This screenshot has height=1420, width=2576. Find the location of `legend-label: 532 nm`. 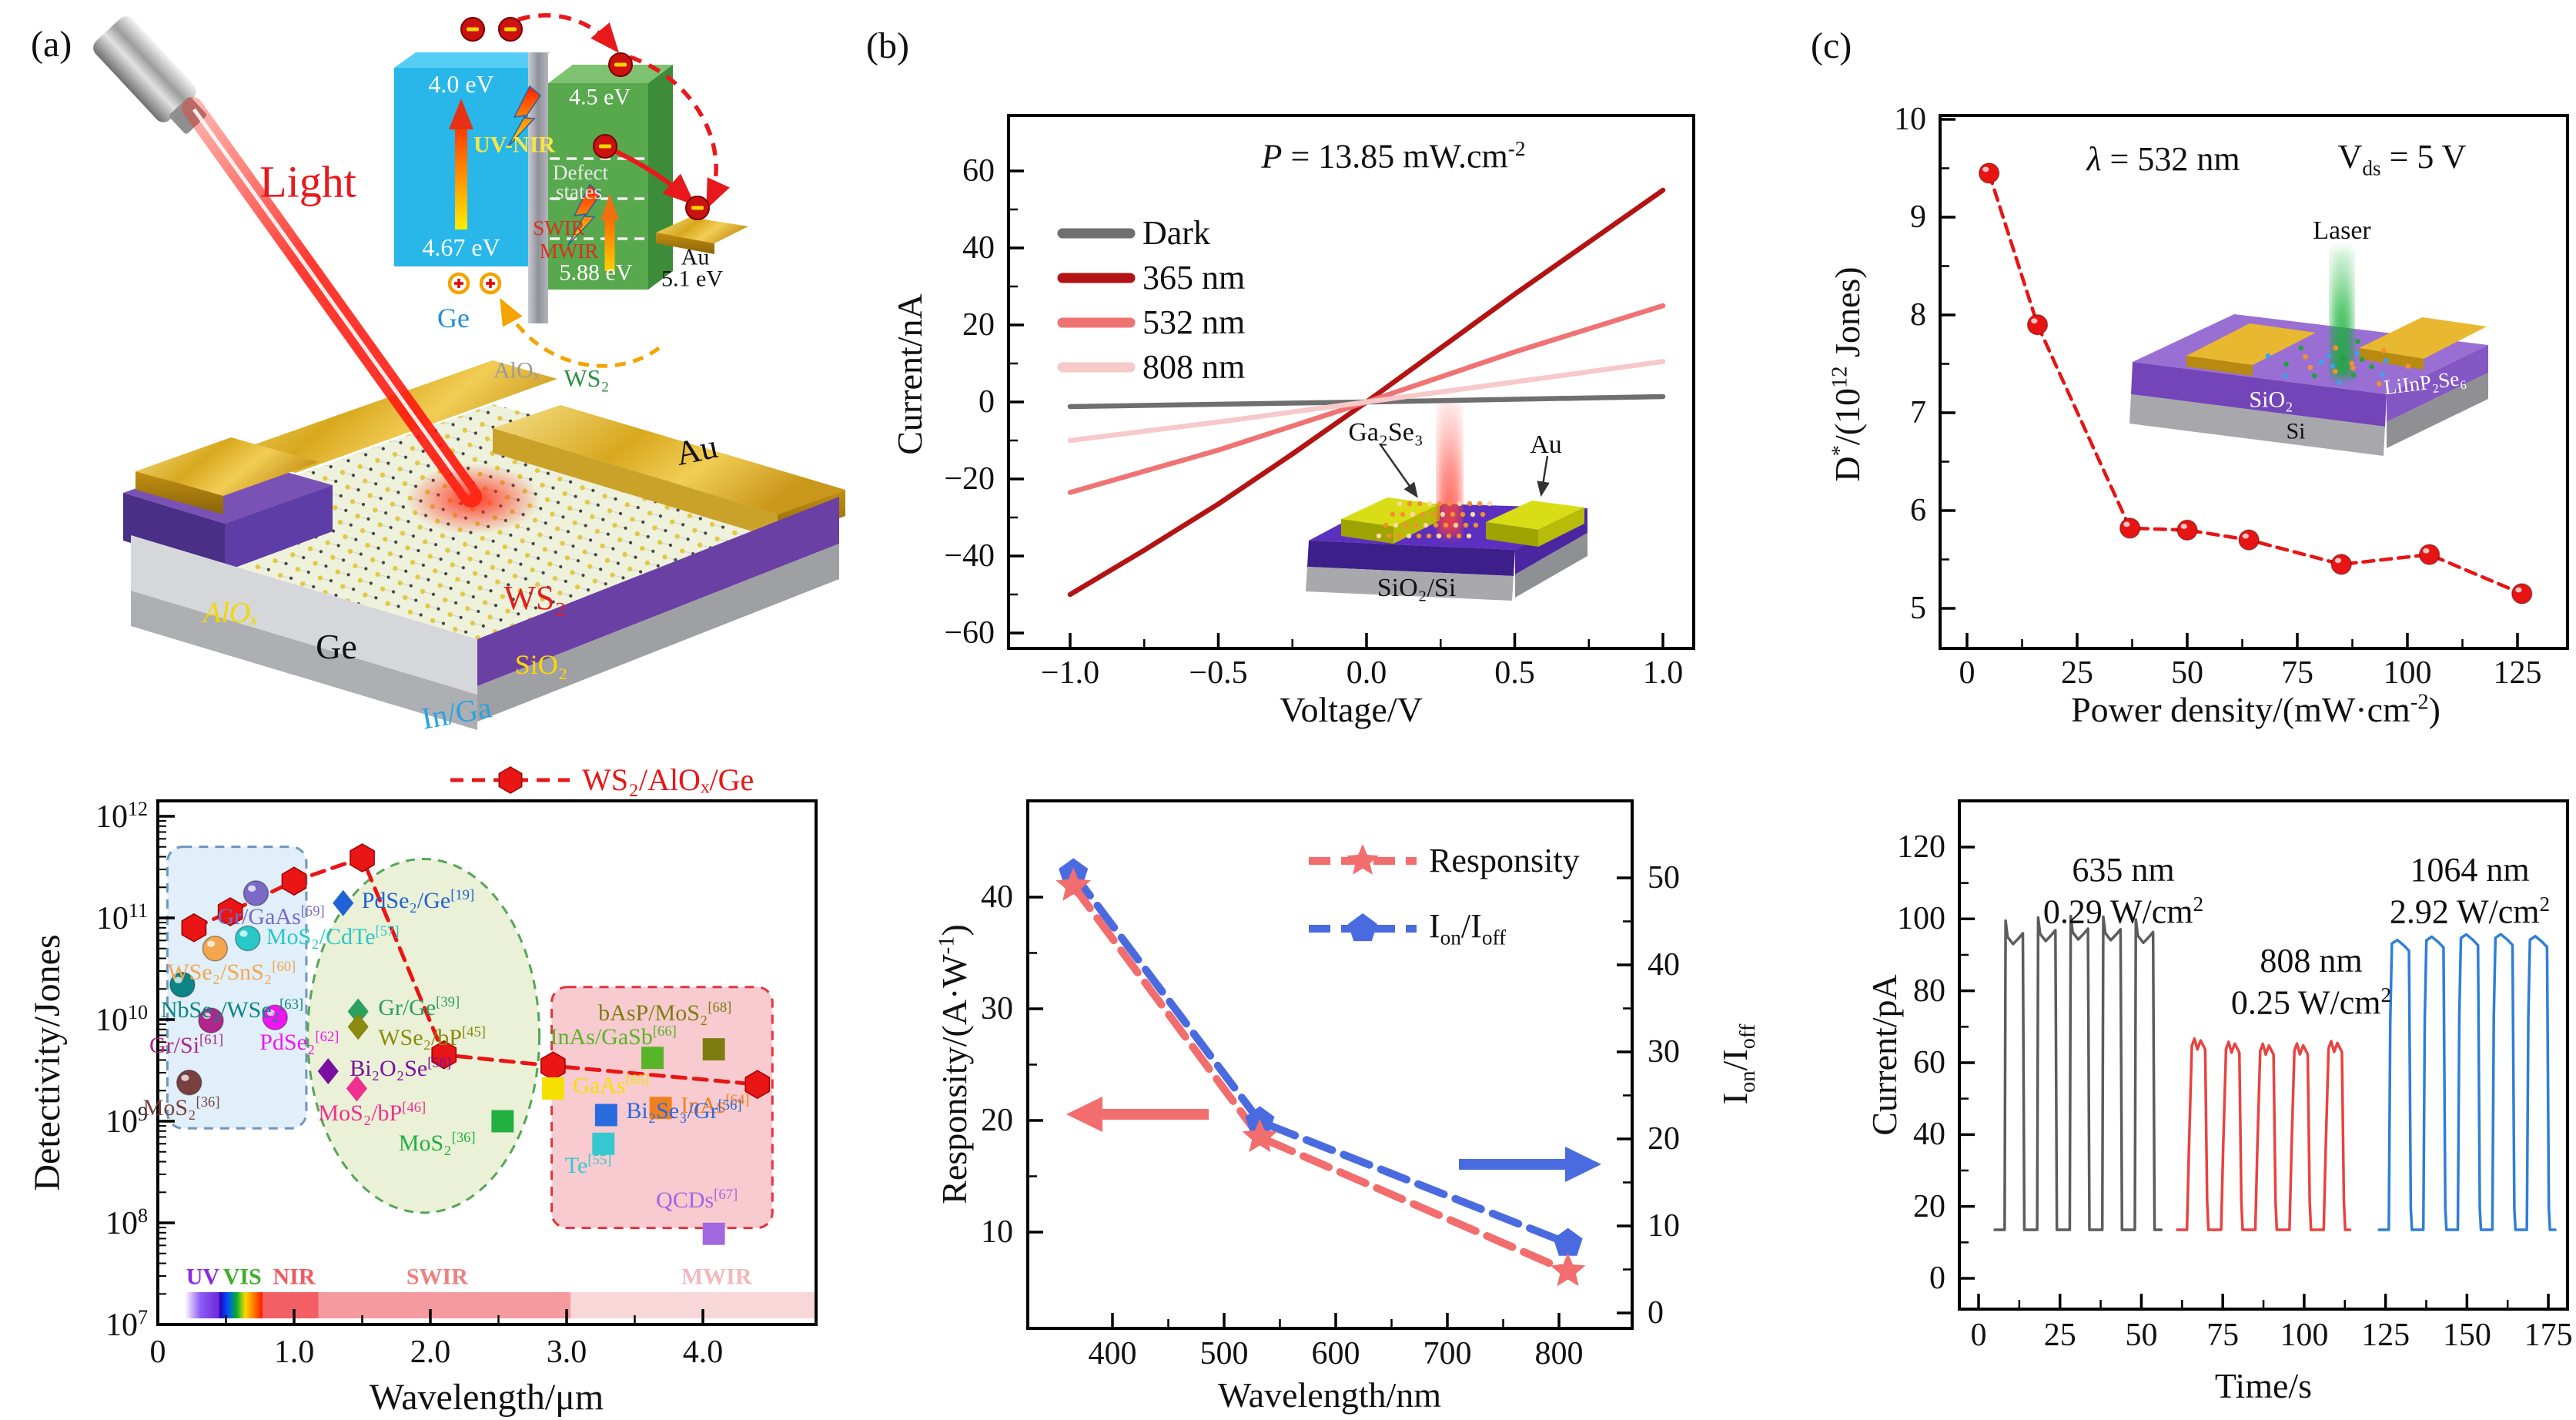

legend-label: 532 nm is located at coordinates (1194, 322).